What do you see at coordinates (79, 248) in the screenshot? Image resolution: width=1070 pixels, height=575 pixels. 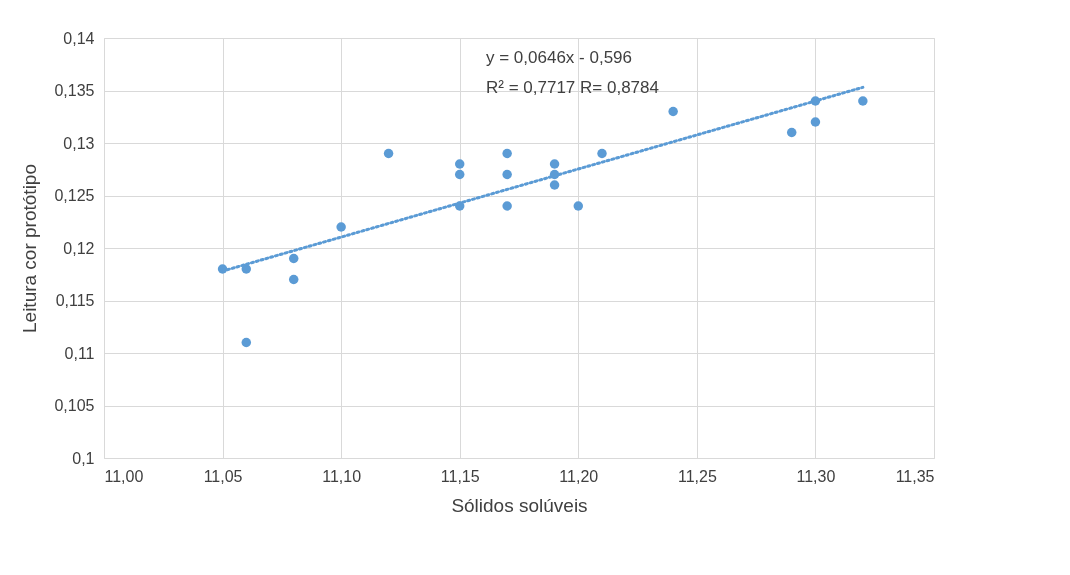 I see `y-tick-label: 0,12` at bounding box center [79, 248].